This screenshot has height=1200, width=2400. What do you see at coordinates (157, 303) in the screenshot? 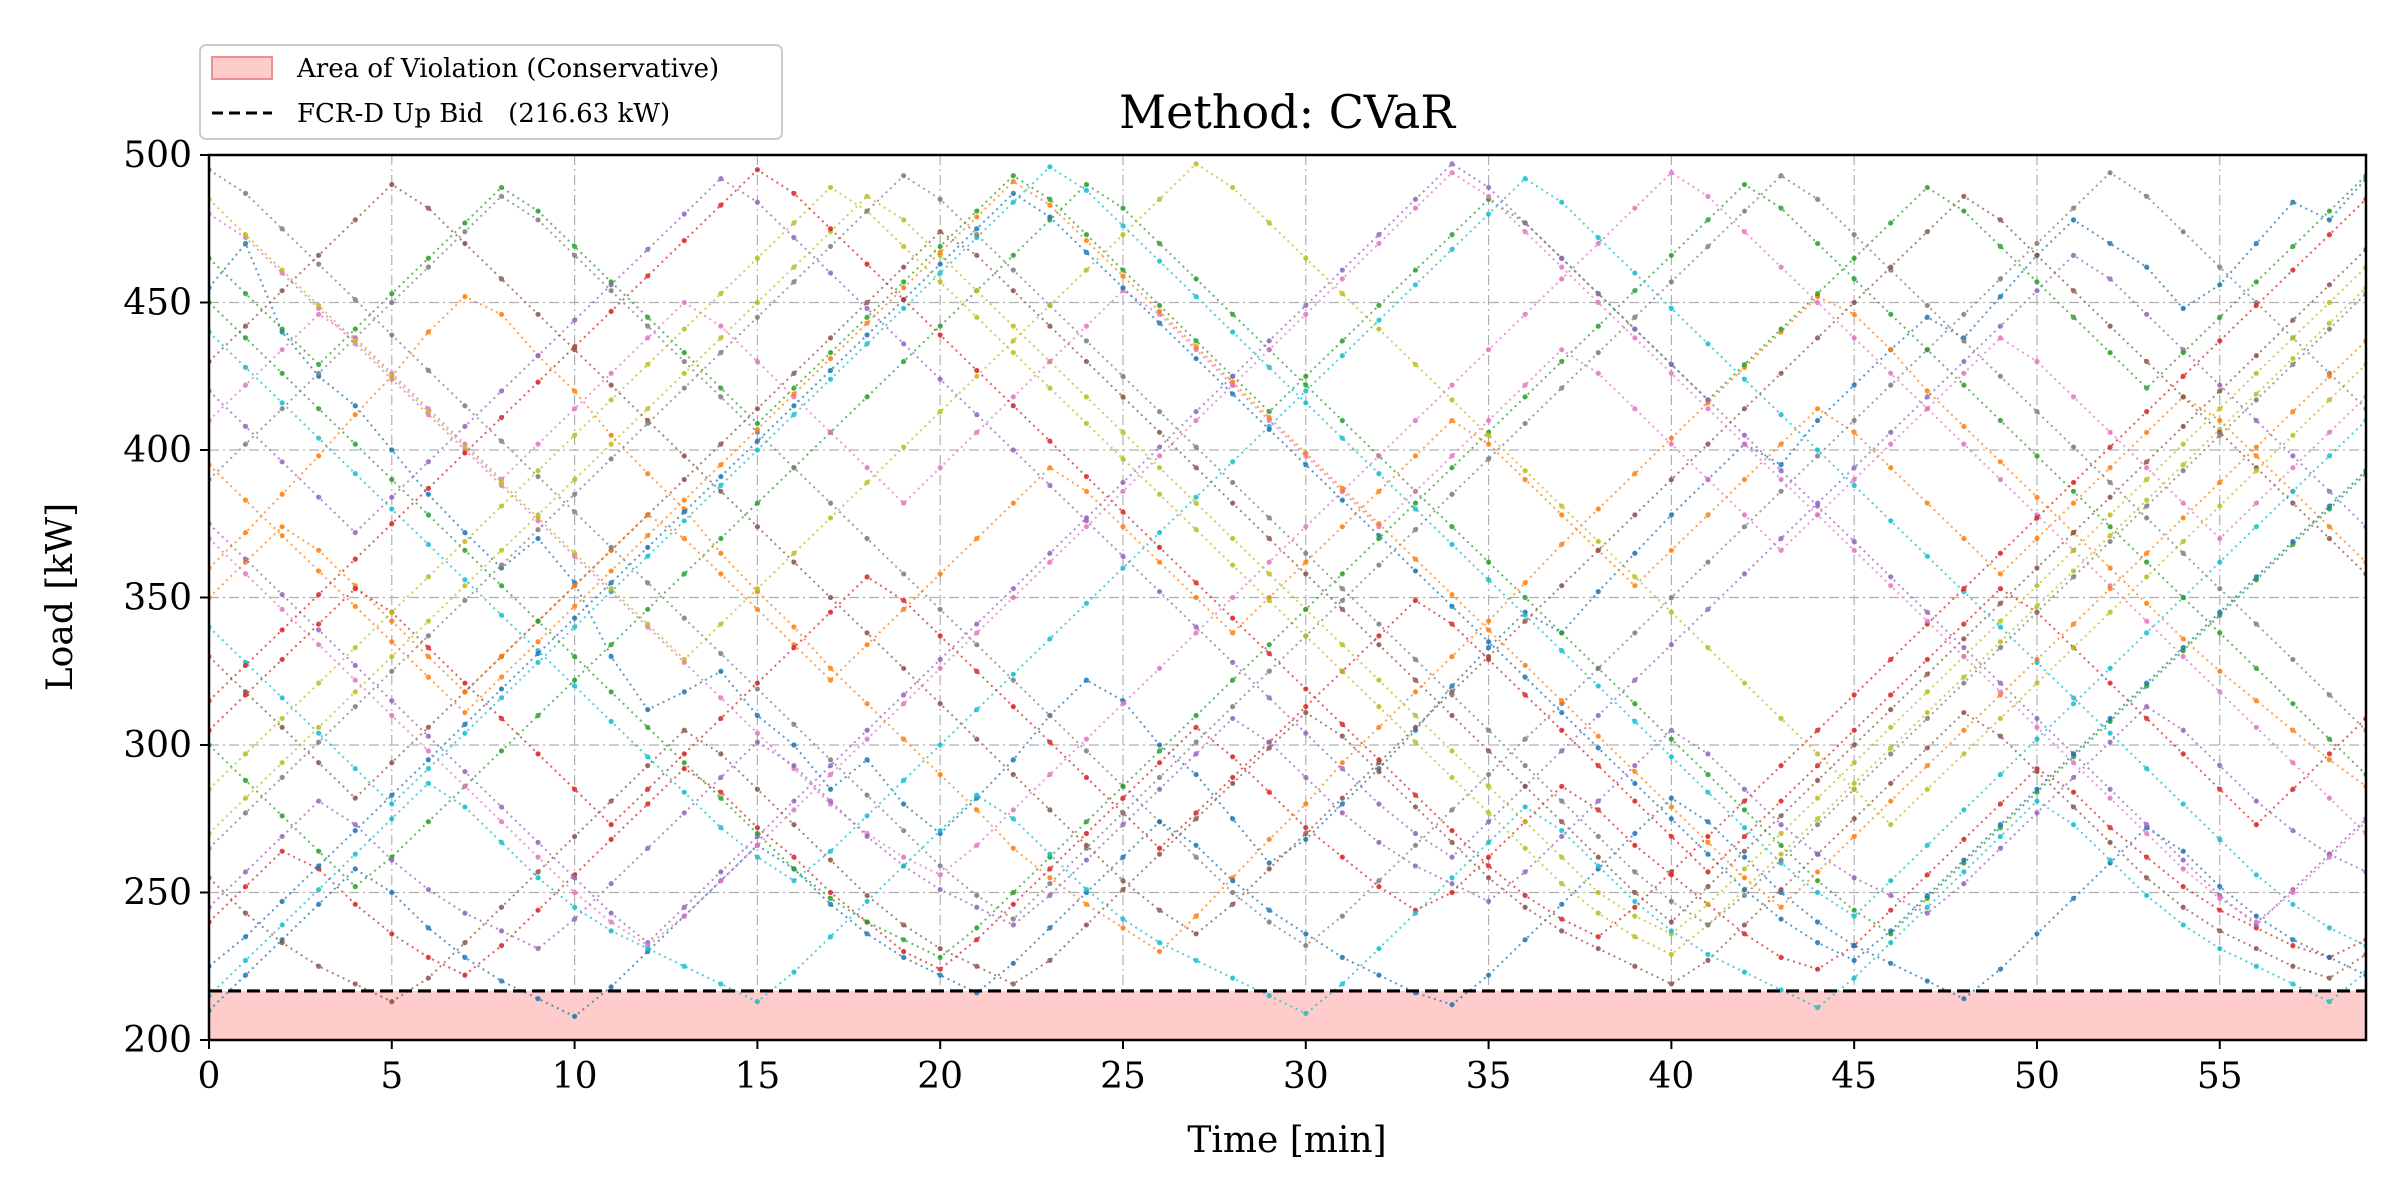
I see `y-tick-label: 450` at bounding box center [157, 303].